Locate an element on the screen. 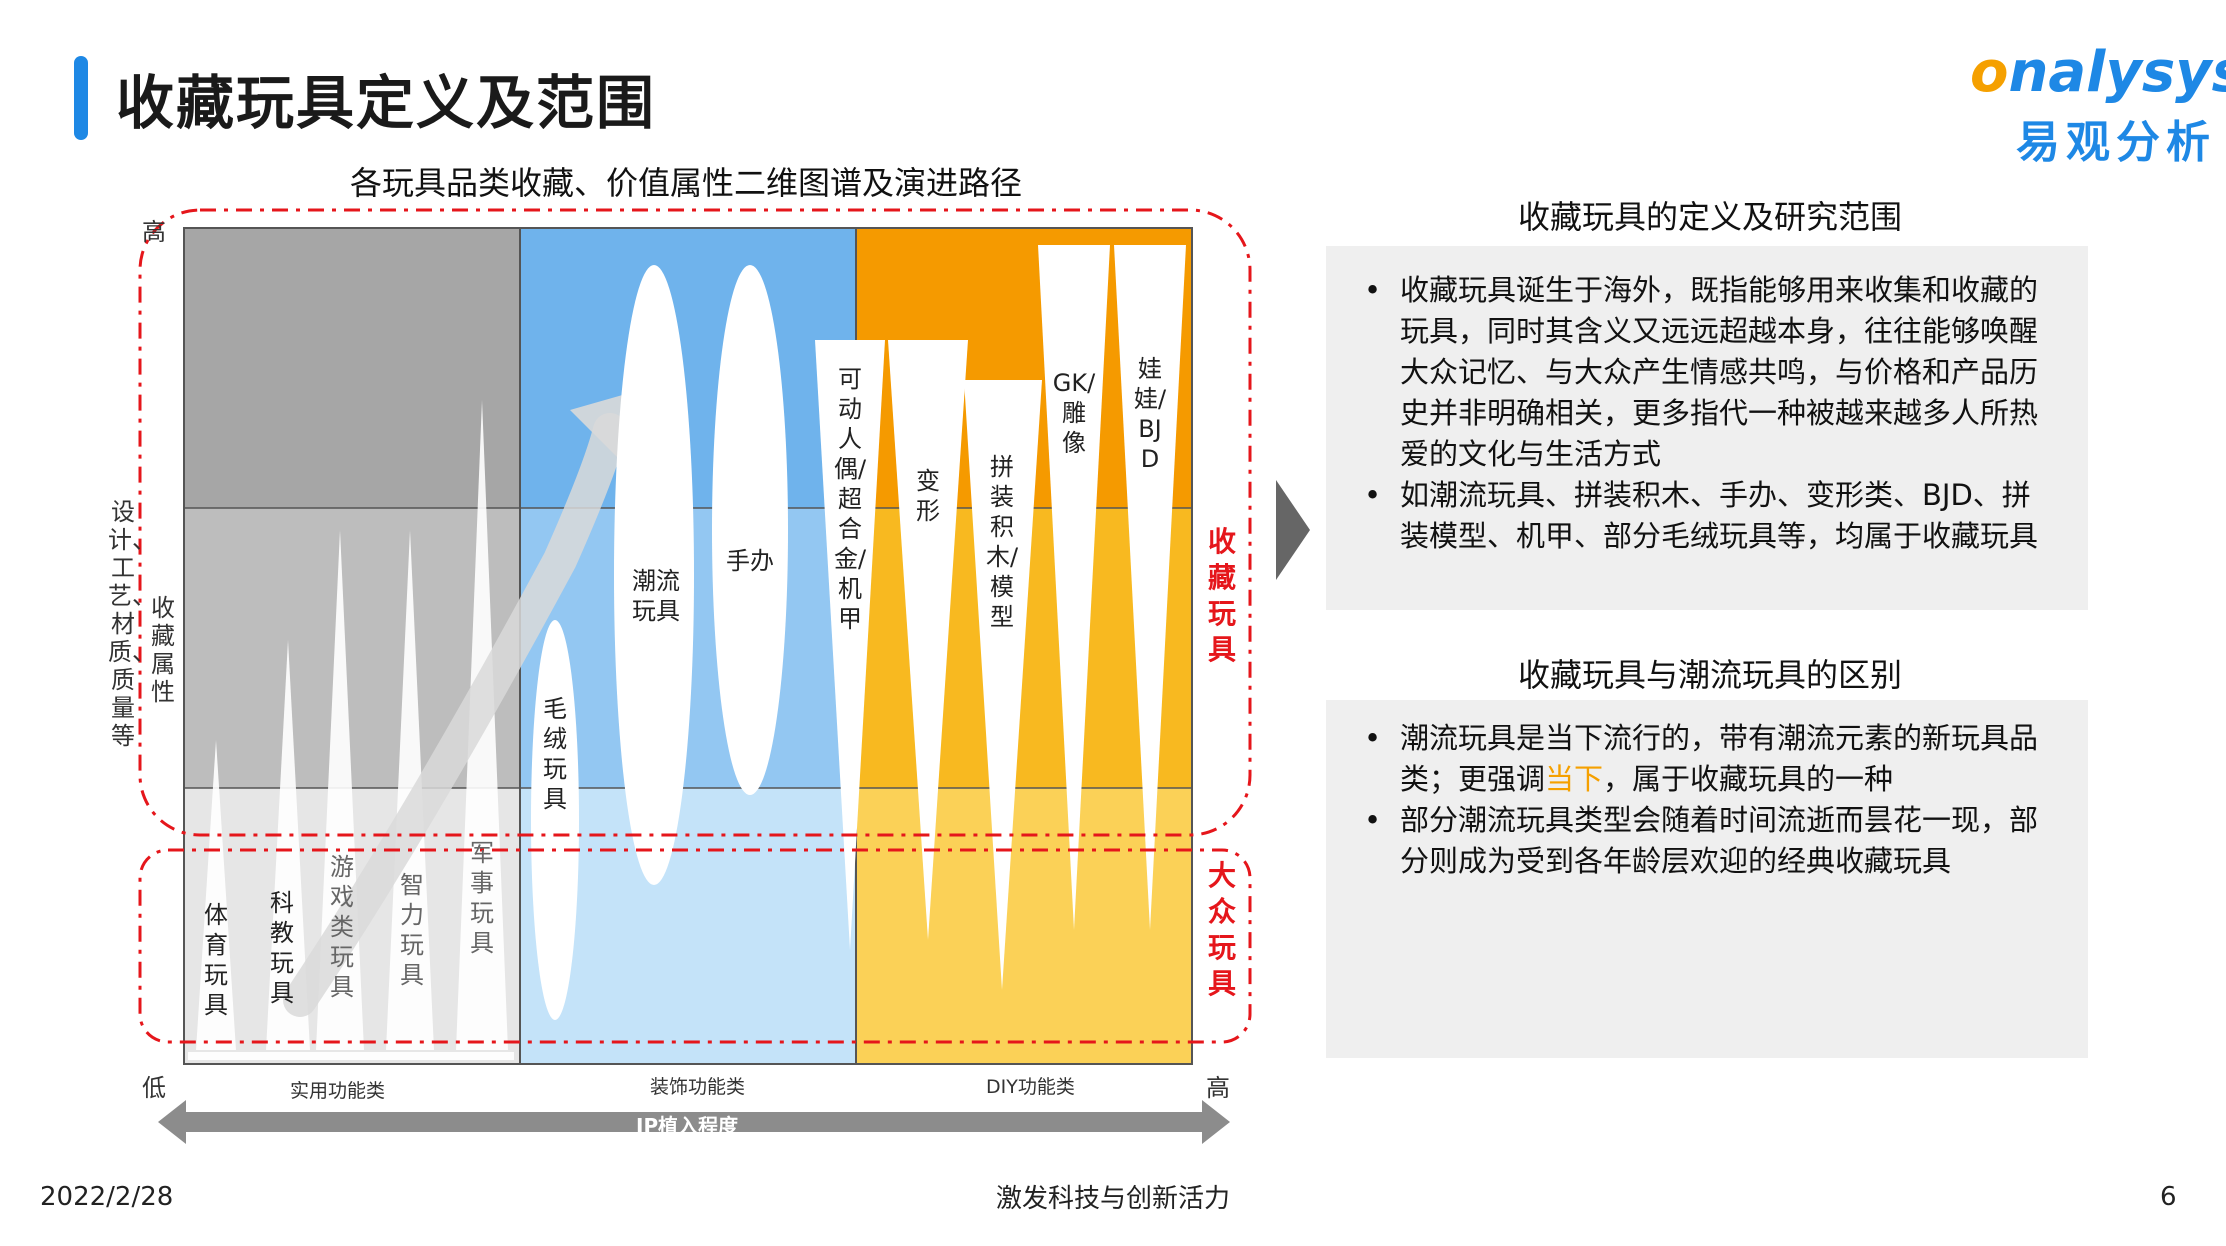 Image resolution: width=2226 pixels, height=1246 pixels. label-transform: 变形 is located at coordinates (928, 496).